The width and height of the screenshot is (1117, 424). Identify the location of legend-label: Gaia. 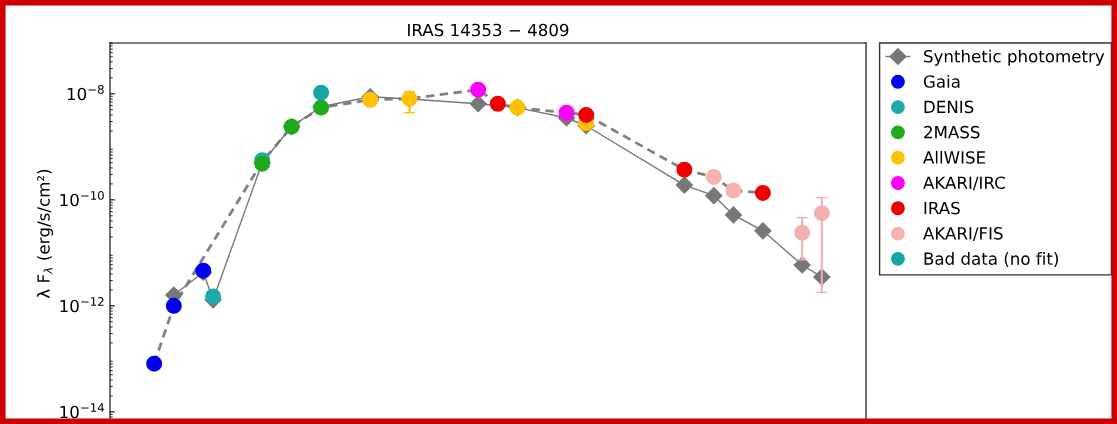
(941, 81).